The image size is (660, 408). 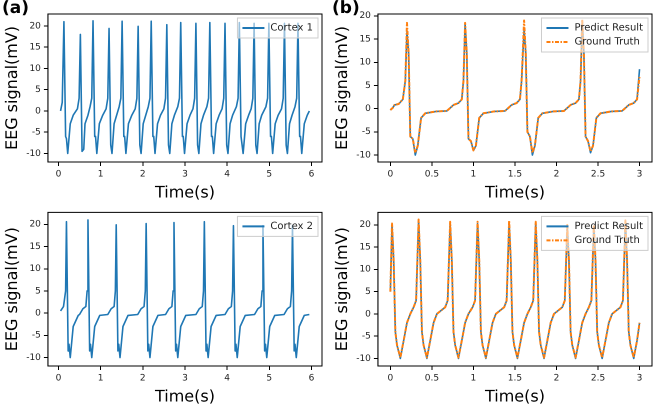 I want to click on text: (b), so click(x=346, y=9).